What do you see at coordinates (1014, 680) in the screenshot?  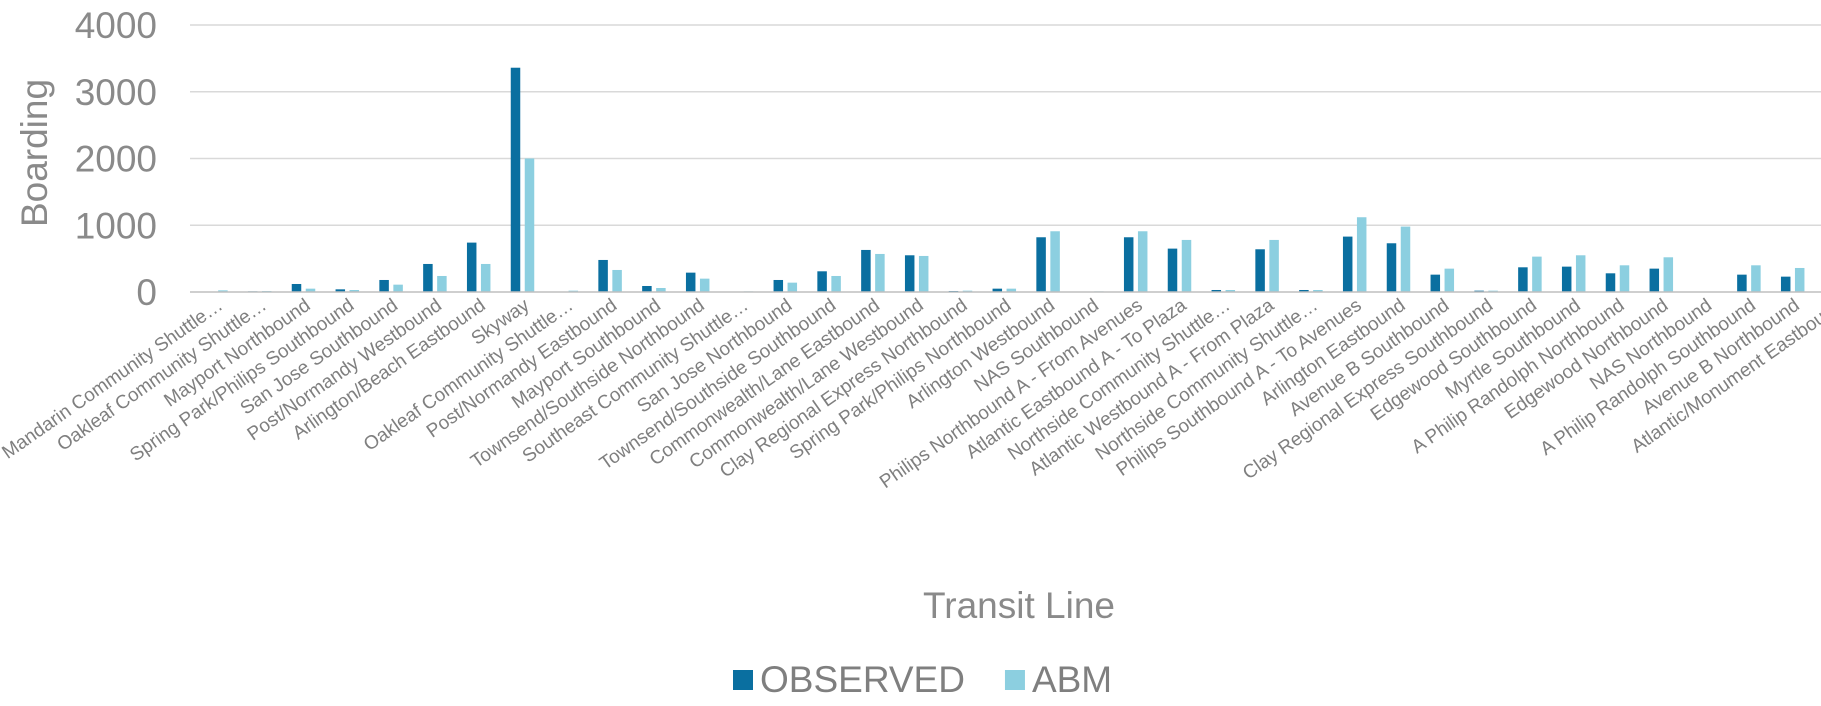 I see `legend-swatch-abm` at bounding box center [1014, 680].